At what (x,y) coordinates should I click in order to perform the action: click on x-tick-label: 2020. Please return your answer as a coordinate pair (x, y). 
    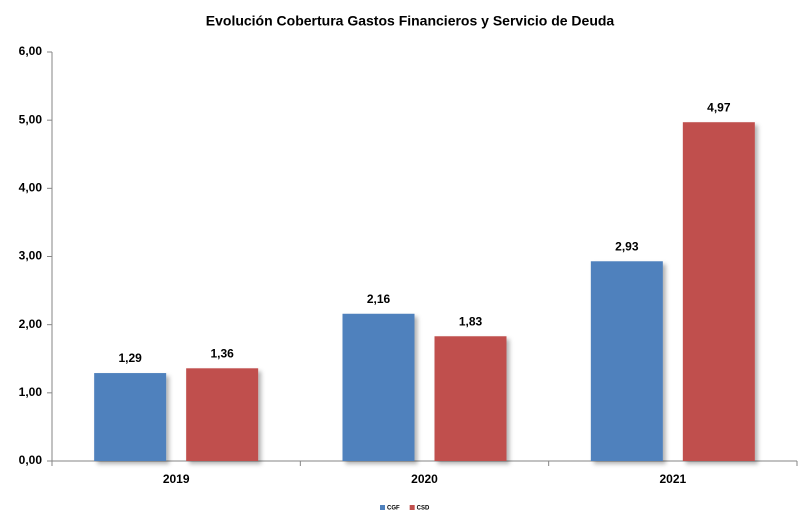
    Looking at the image, I should click on (424, 479).